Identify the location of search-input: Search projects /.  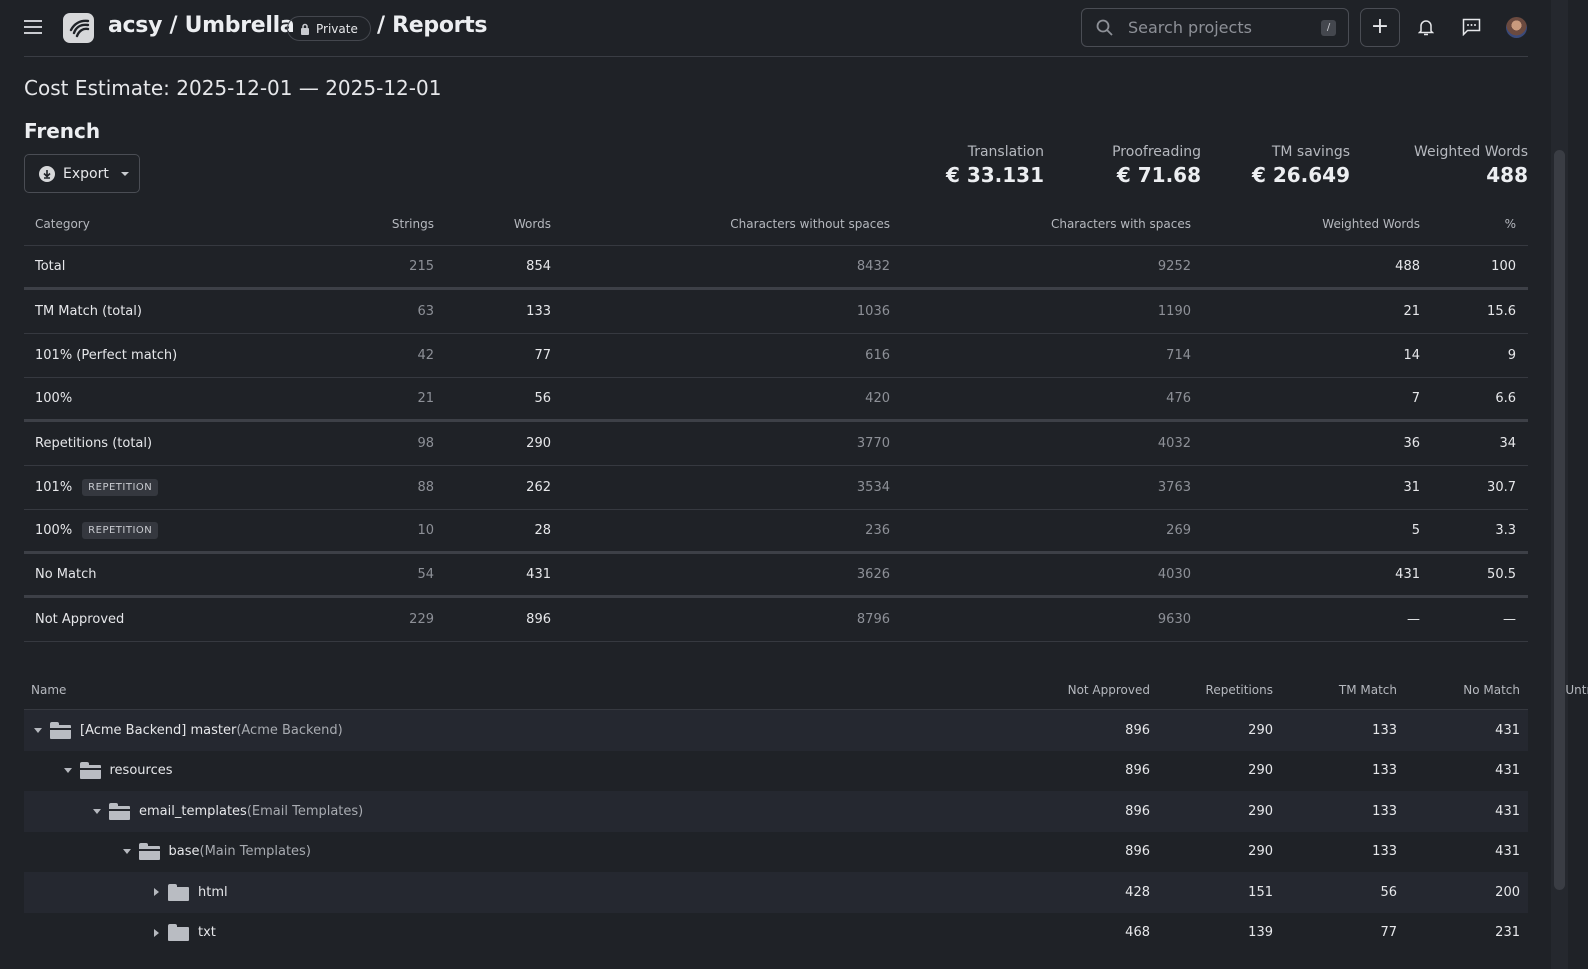
(1215, 27).